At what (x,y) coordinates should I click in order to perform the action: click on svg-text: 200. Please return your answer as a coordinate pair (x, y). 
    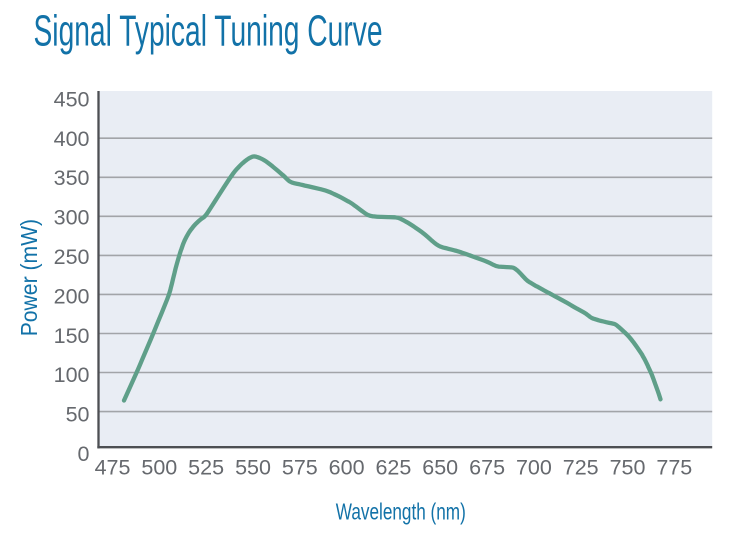
    Looking at the image, I should click on (72, 296).